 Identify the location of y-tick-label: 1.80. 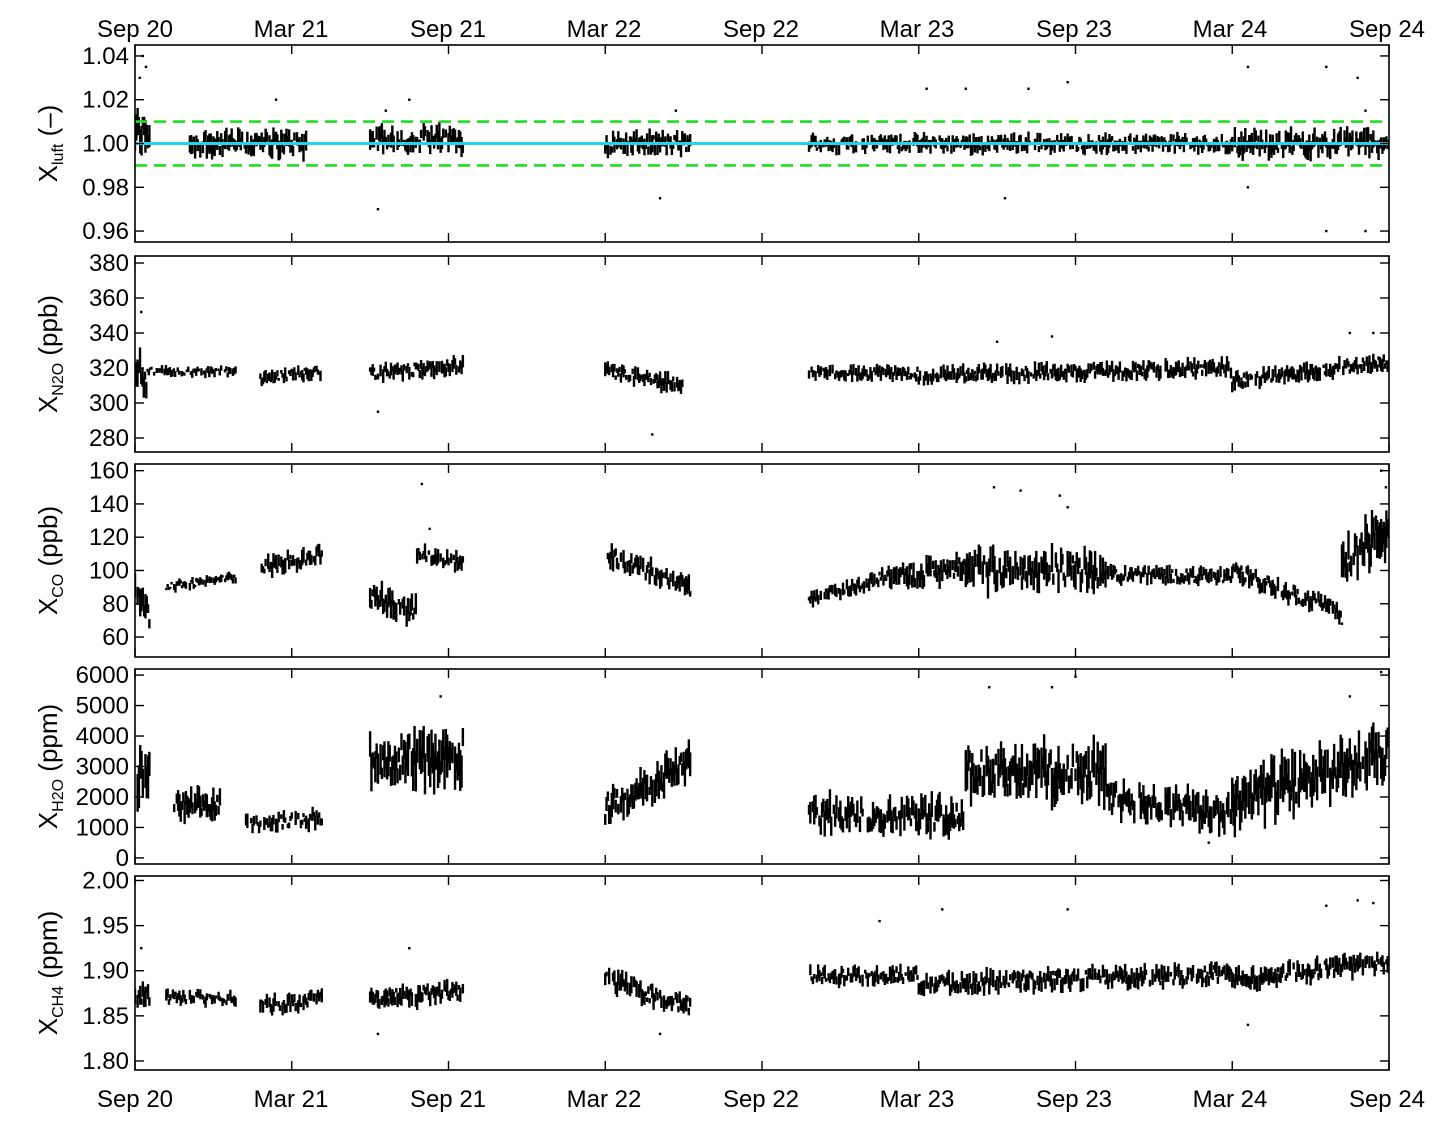
(105, 1061).